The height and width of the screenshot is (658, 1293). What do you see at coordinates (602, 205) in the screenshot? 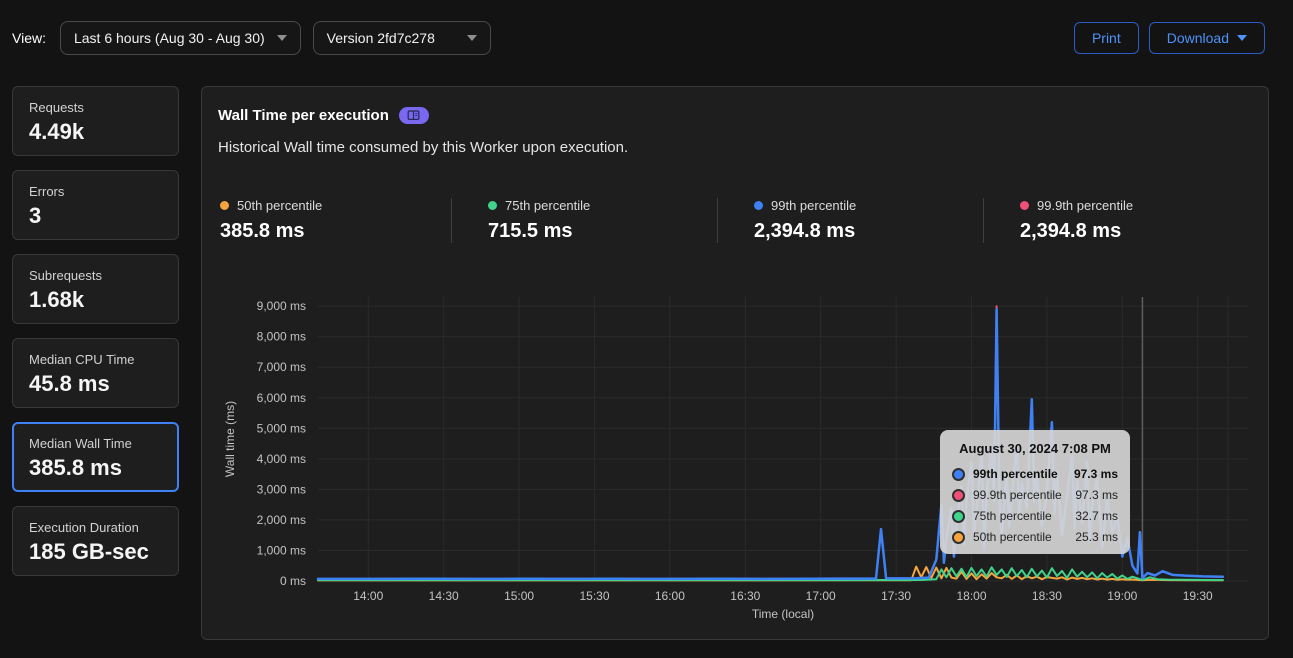
I see `legend-item-header: 75th percentile` at bounding box center [602, 205].